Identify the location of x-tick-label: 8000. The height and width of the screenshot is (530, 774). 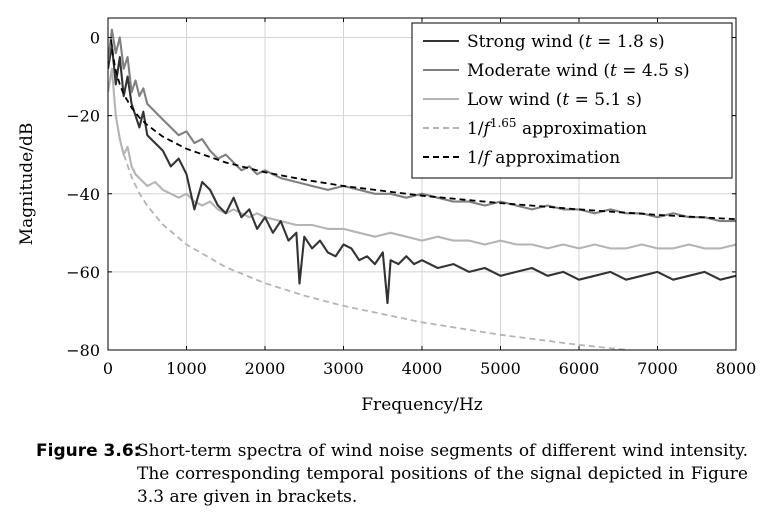
(736, 368).